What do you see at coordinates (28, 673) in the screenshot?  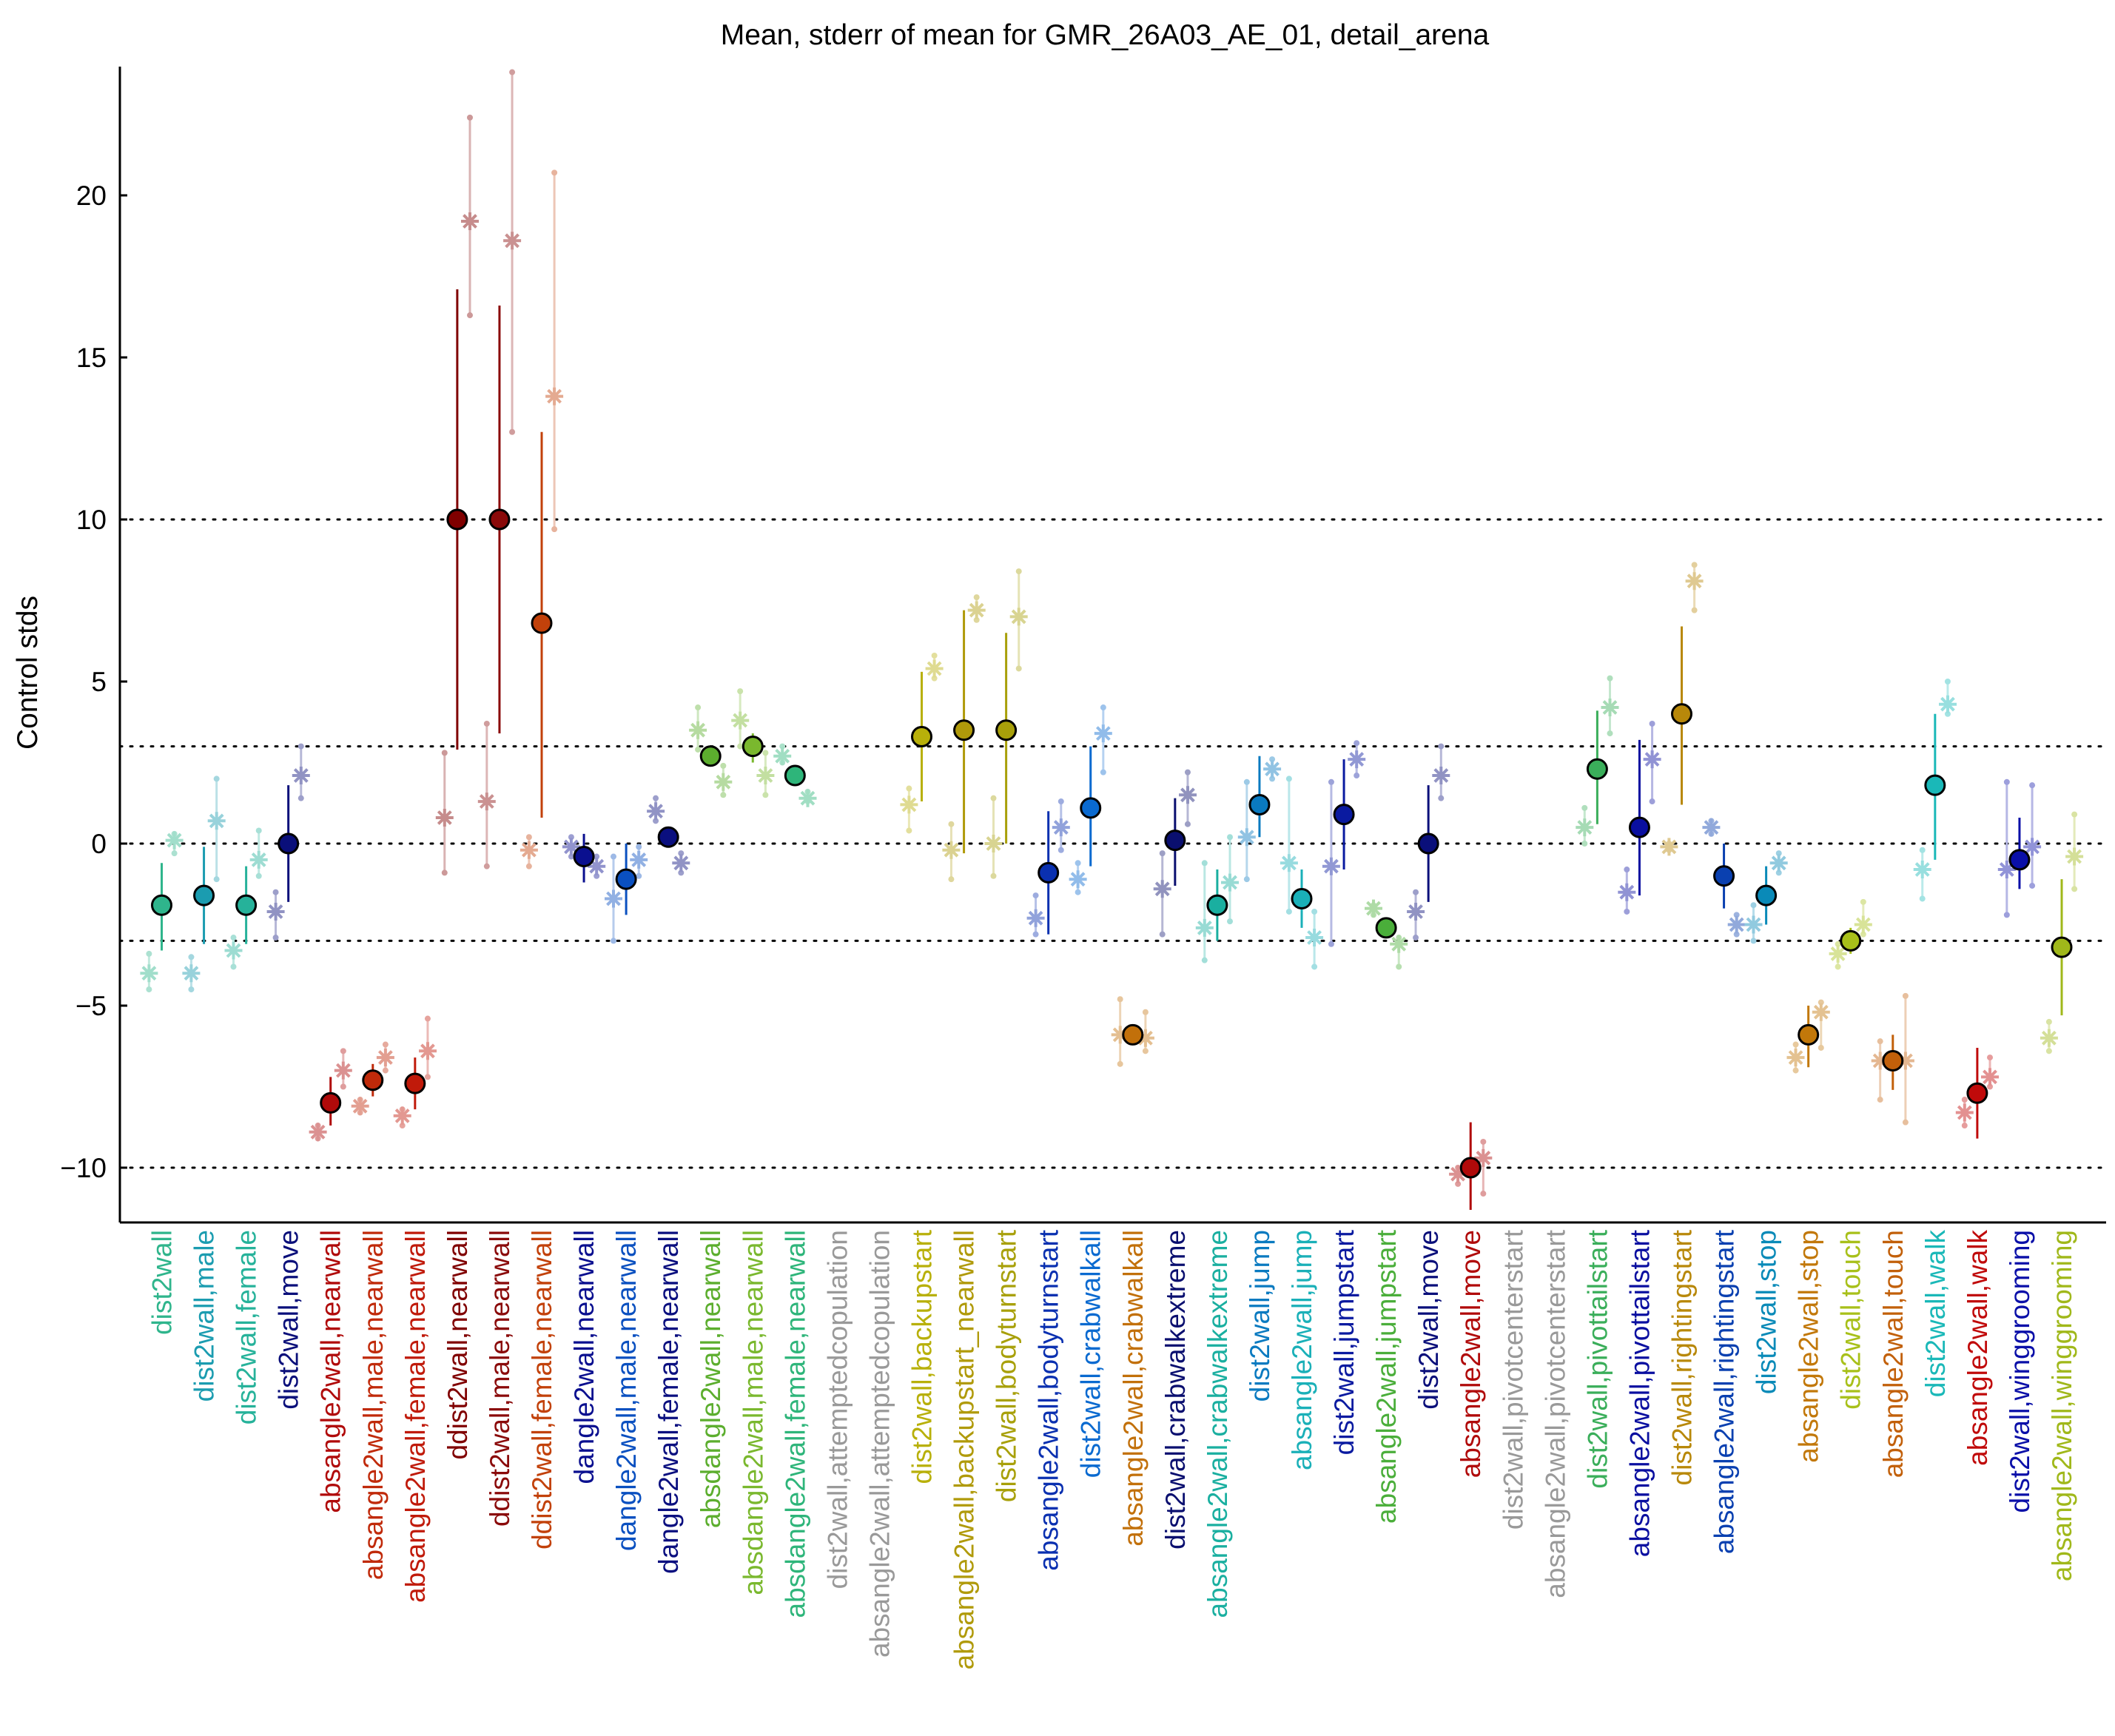 I see `y-axis-label: Control stds` at bounding box center [28, 673].